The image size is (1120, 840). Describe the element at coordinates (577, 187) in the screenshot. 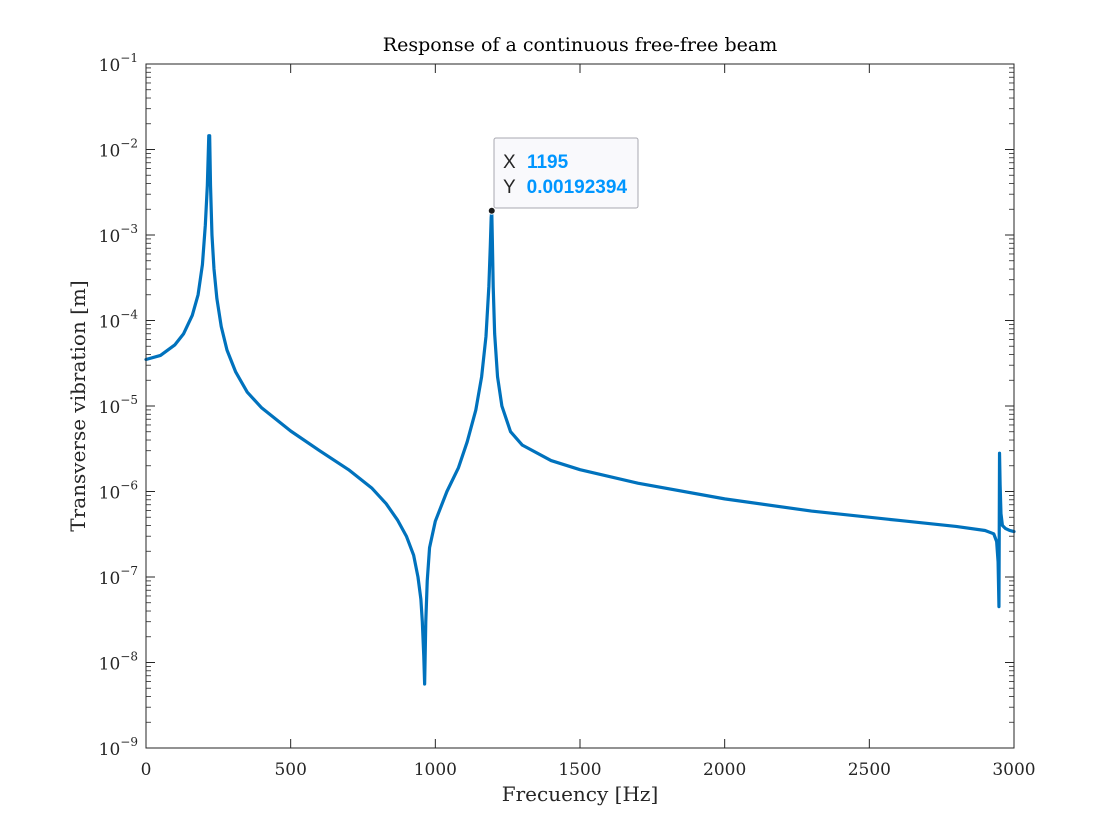

I see `datatip-y-value: 0.00192394` at that location.